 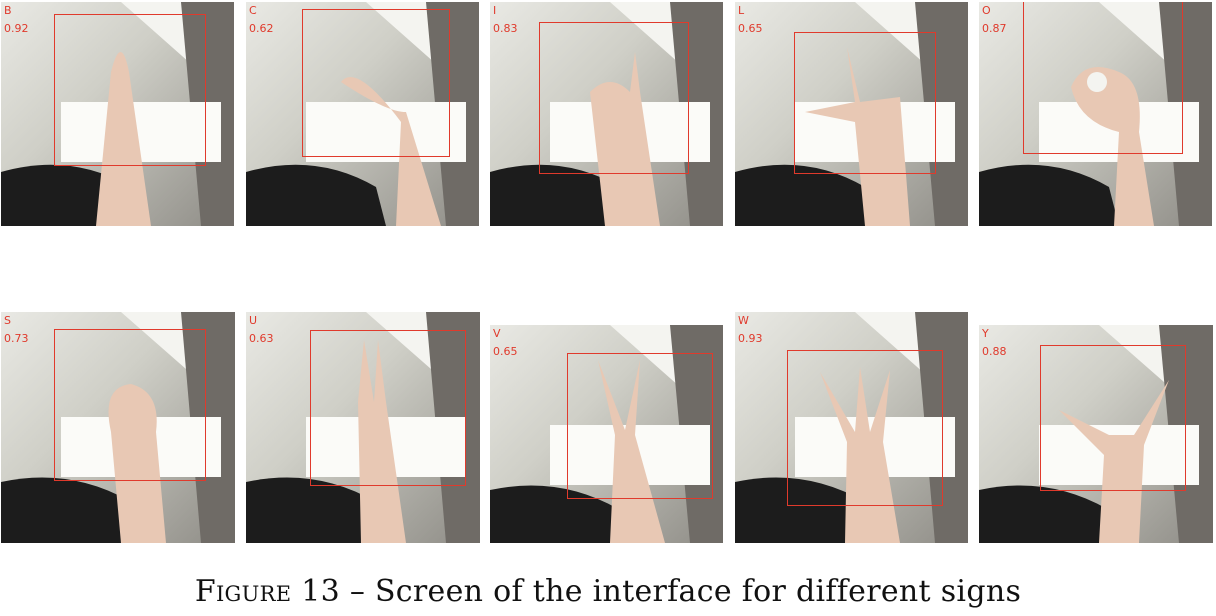 I want to click on sign-panel-i: I 0.83, so click(x=606, y=114).